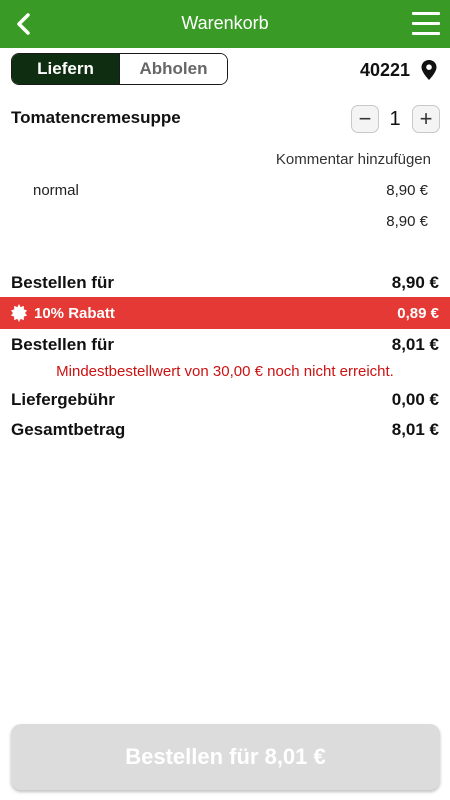 The image size is (450, 800). What do you see at coordinates (63, 399) in the screenshot?
I see `delivery-fee-label: Liefergebühr` at bounding box center [63, 399].